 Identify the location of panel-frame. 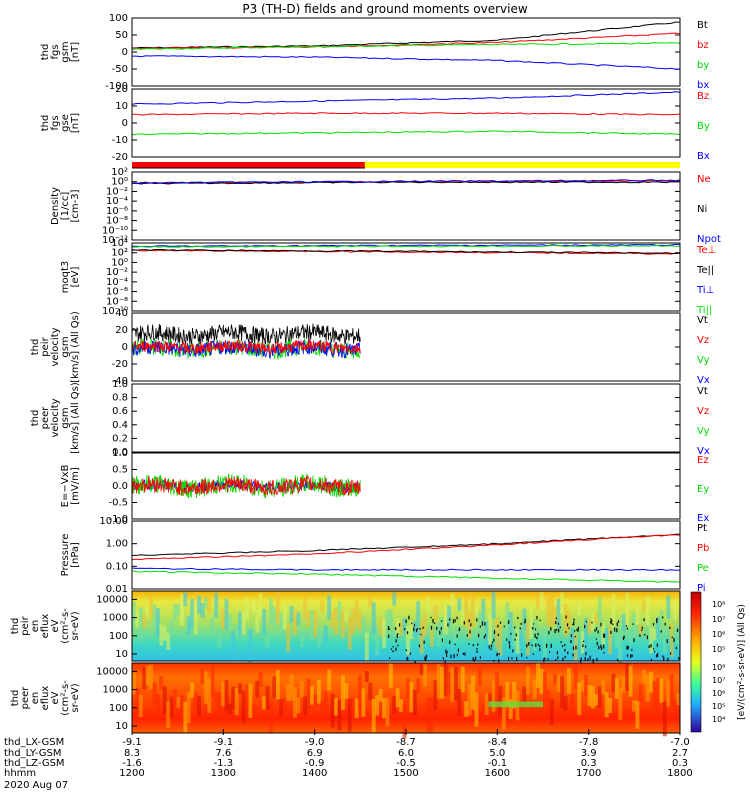
(406, 418).